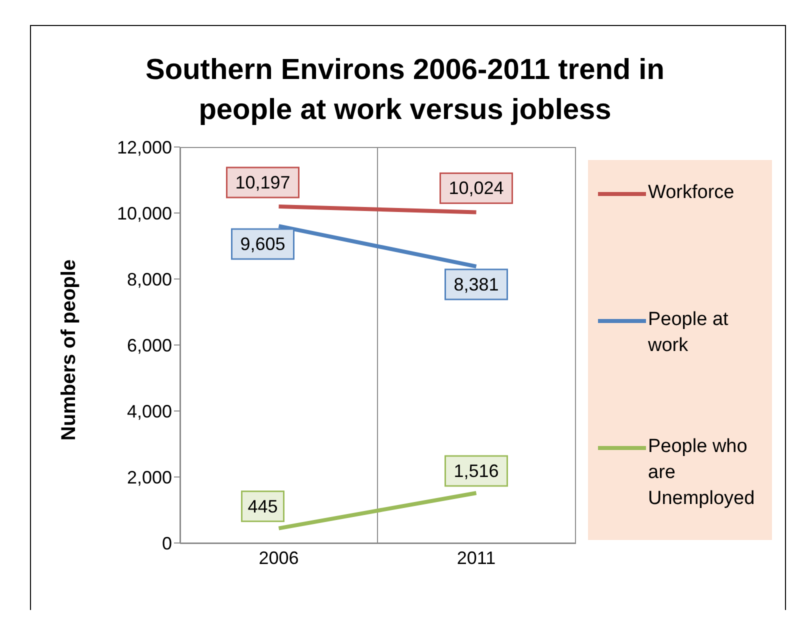 The image size is (806, 617). I want to click on data-label: 8,381, so click(476, 284).